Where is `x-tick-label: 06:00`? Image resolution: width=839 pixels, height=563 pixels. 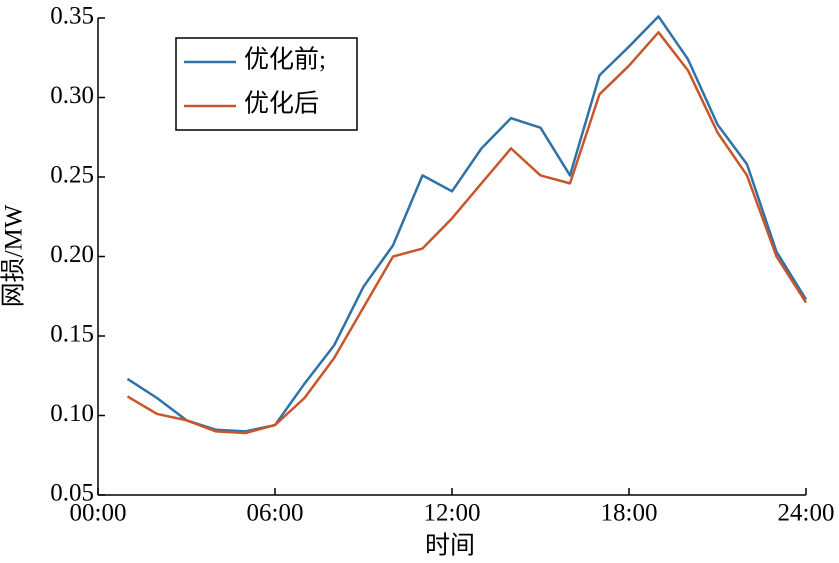
x-tick-label: 06:00 is located at coordinates (275, 513).